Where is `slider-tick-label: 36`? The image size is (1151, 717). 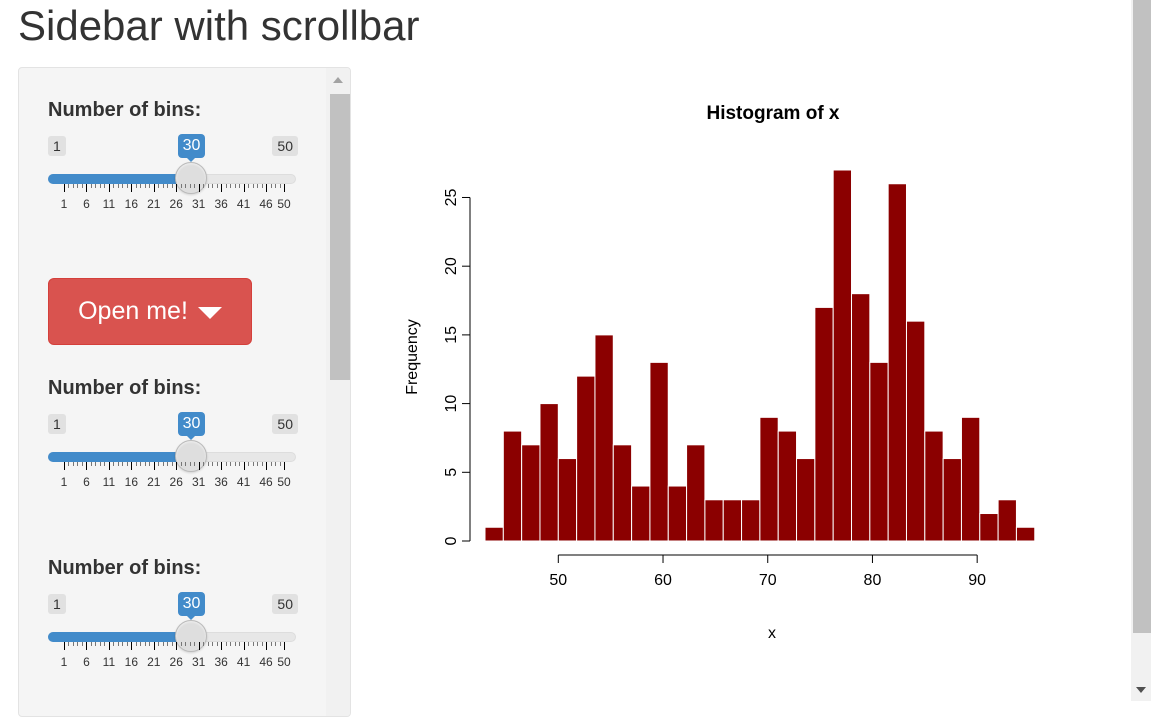 slider-tick-label: 36 is located at coordinates (221, 204).